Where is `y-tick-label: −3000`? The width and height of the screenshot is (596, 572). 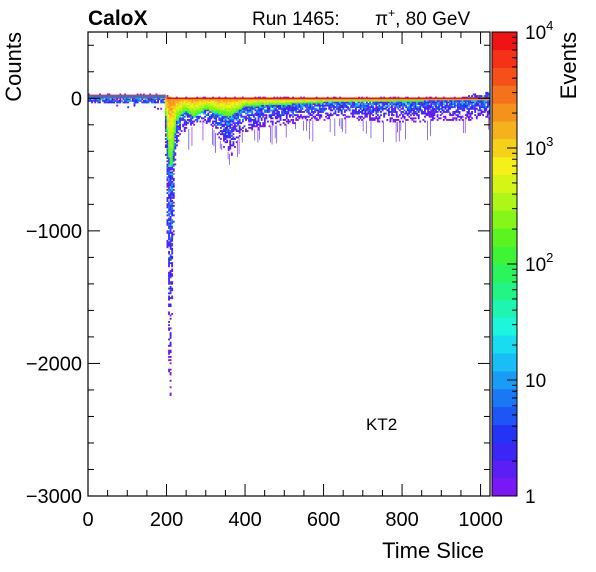
y-tick-label: −3000 is located at coordinates (54, 497).